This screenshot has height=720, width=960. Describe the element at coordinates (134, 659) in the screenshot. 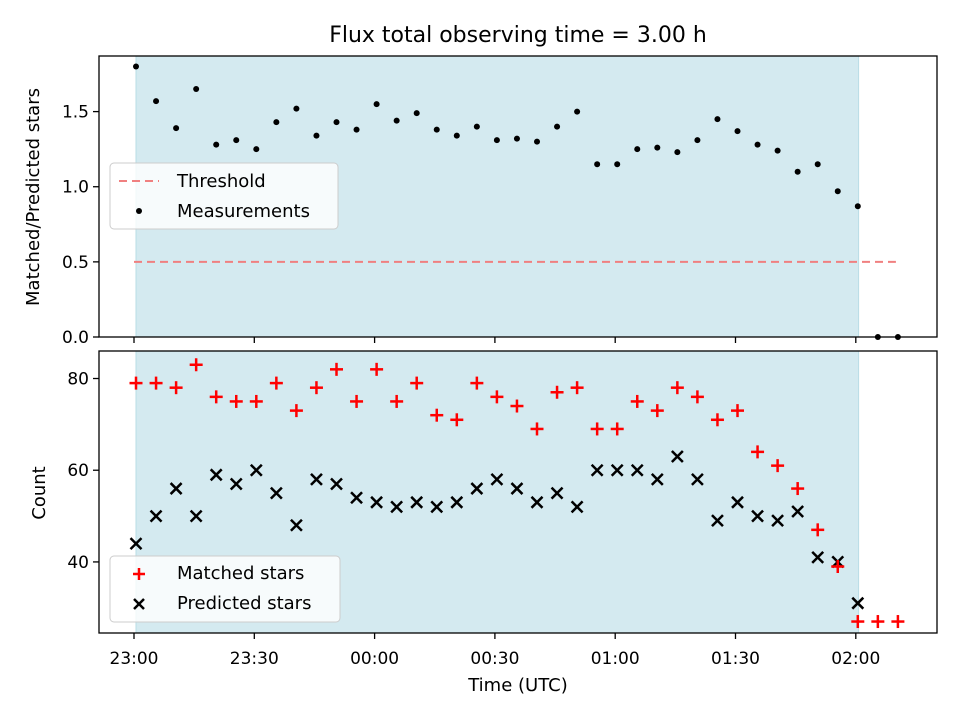

I see `x-tick-label: 23:00` at that location.